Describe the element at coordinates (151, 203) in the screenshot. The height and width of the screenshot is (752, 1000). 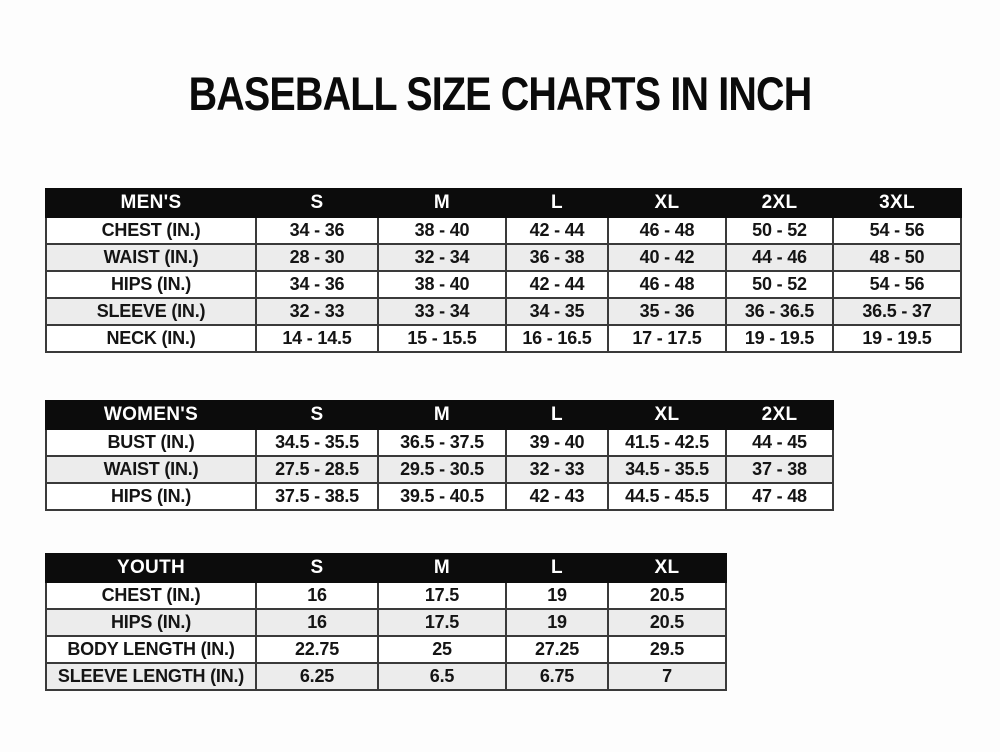
I see `table-title-cell: MEN'S` at that location.